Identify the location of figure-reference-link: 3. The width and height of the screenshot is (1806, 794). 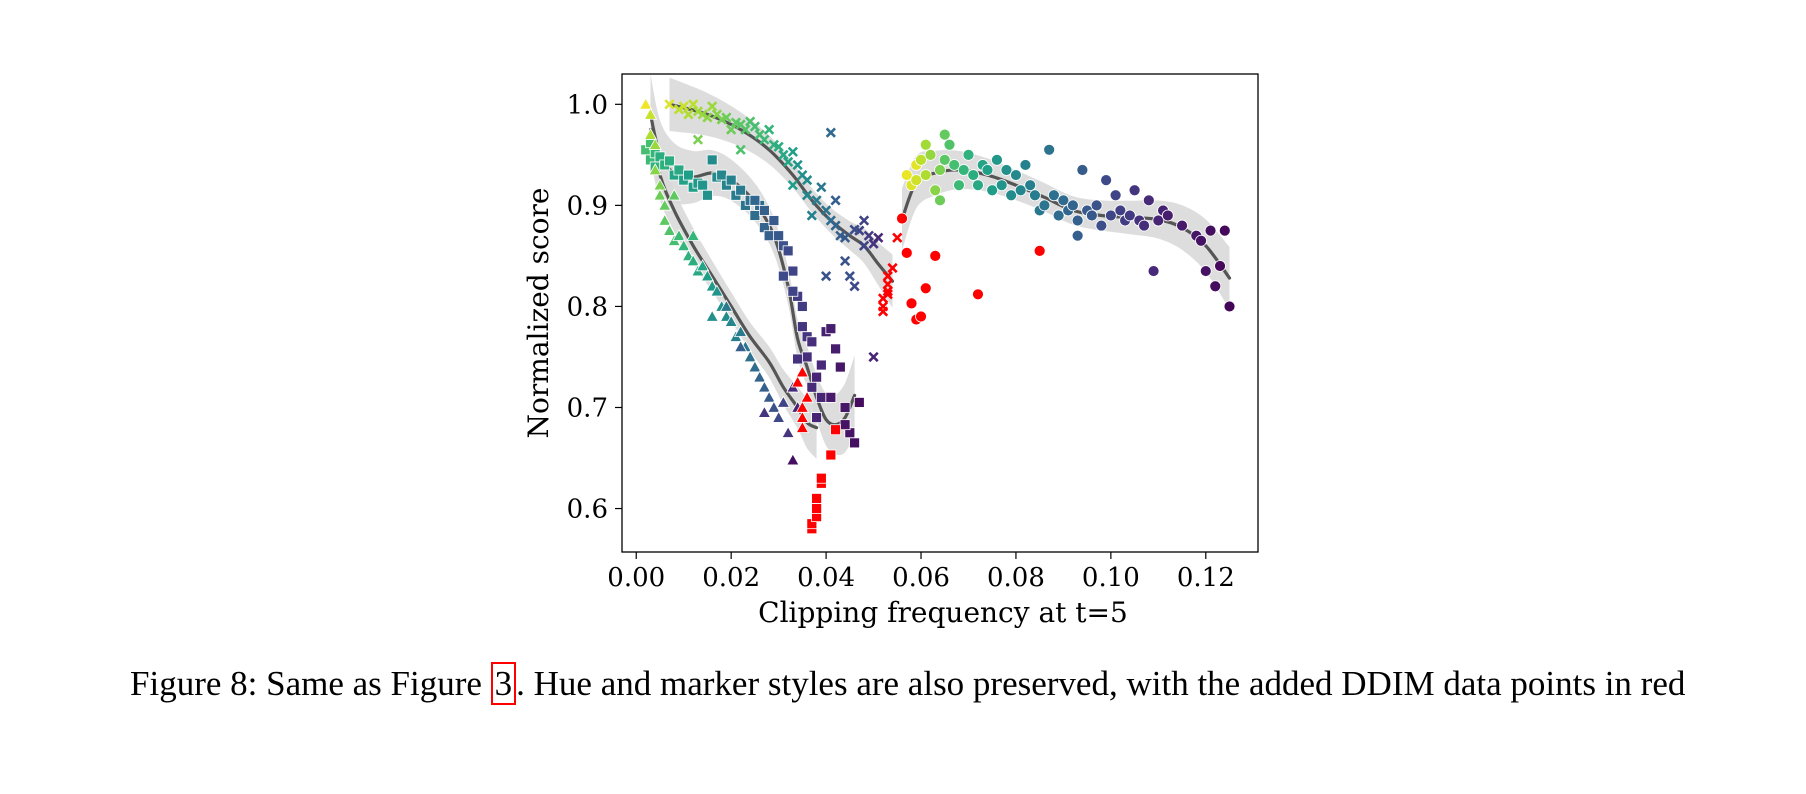
(503, 683).